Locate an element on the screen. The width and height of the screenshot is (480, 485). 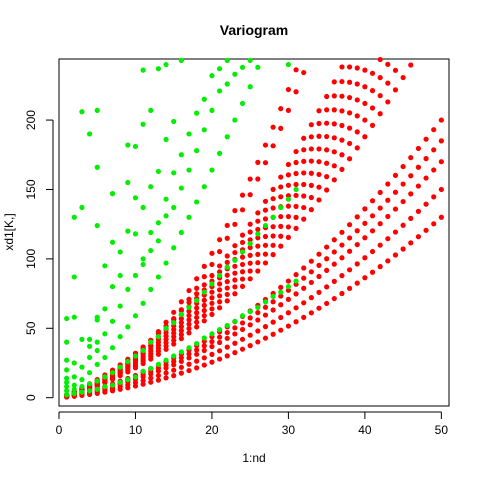
x-tick-label: 10 is located at coordinates (136, 430).